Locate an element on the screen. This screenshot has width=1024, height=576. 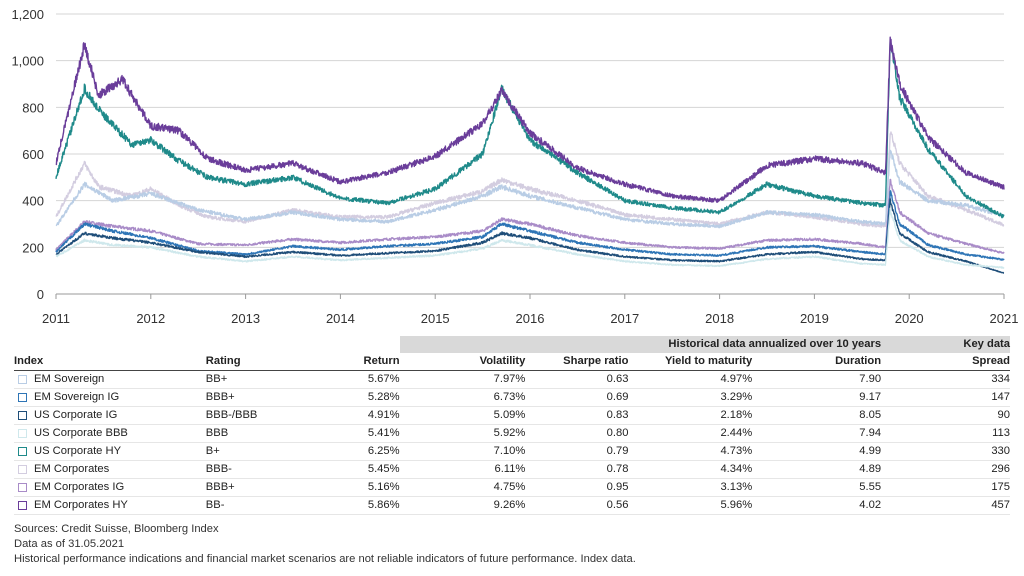
yield-to-maturity-cell: 4.97% is located at coordinates (690, 379).